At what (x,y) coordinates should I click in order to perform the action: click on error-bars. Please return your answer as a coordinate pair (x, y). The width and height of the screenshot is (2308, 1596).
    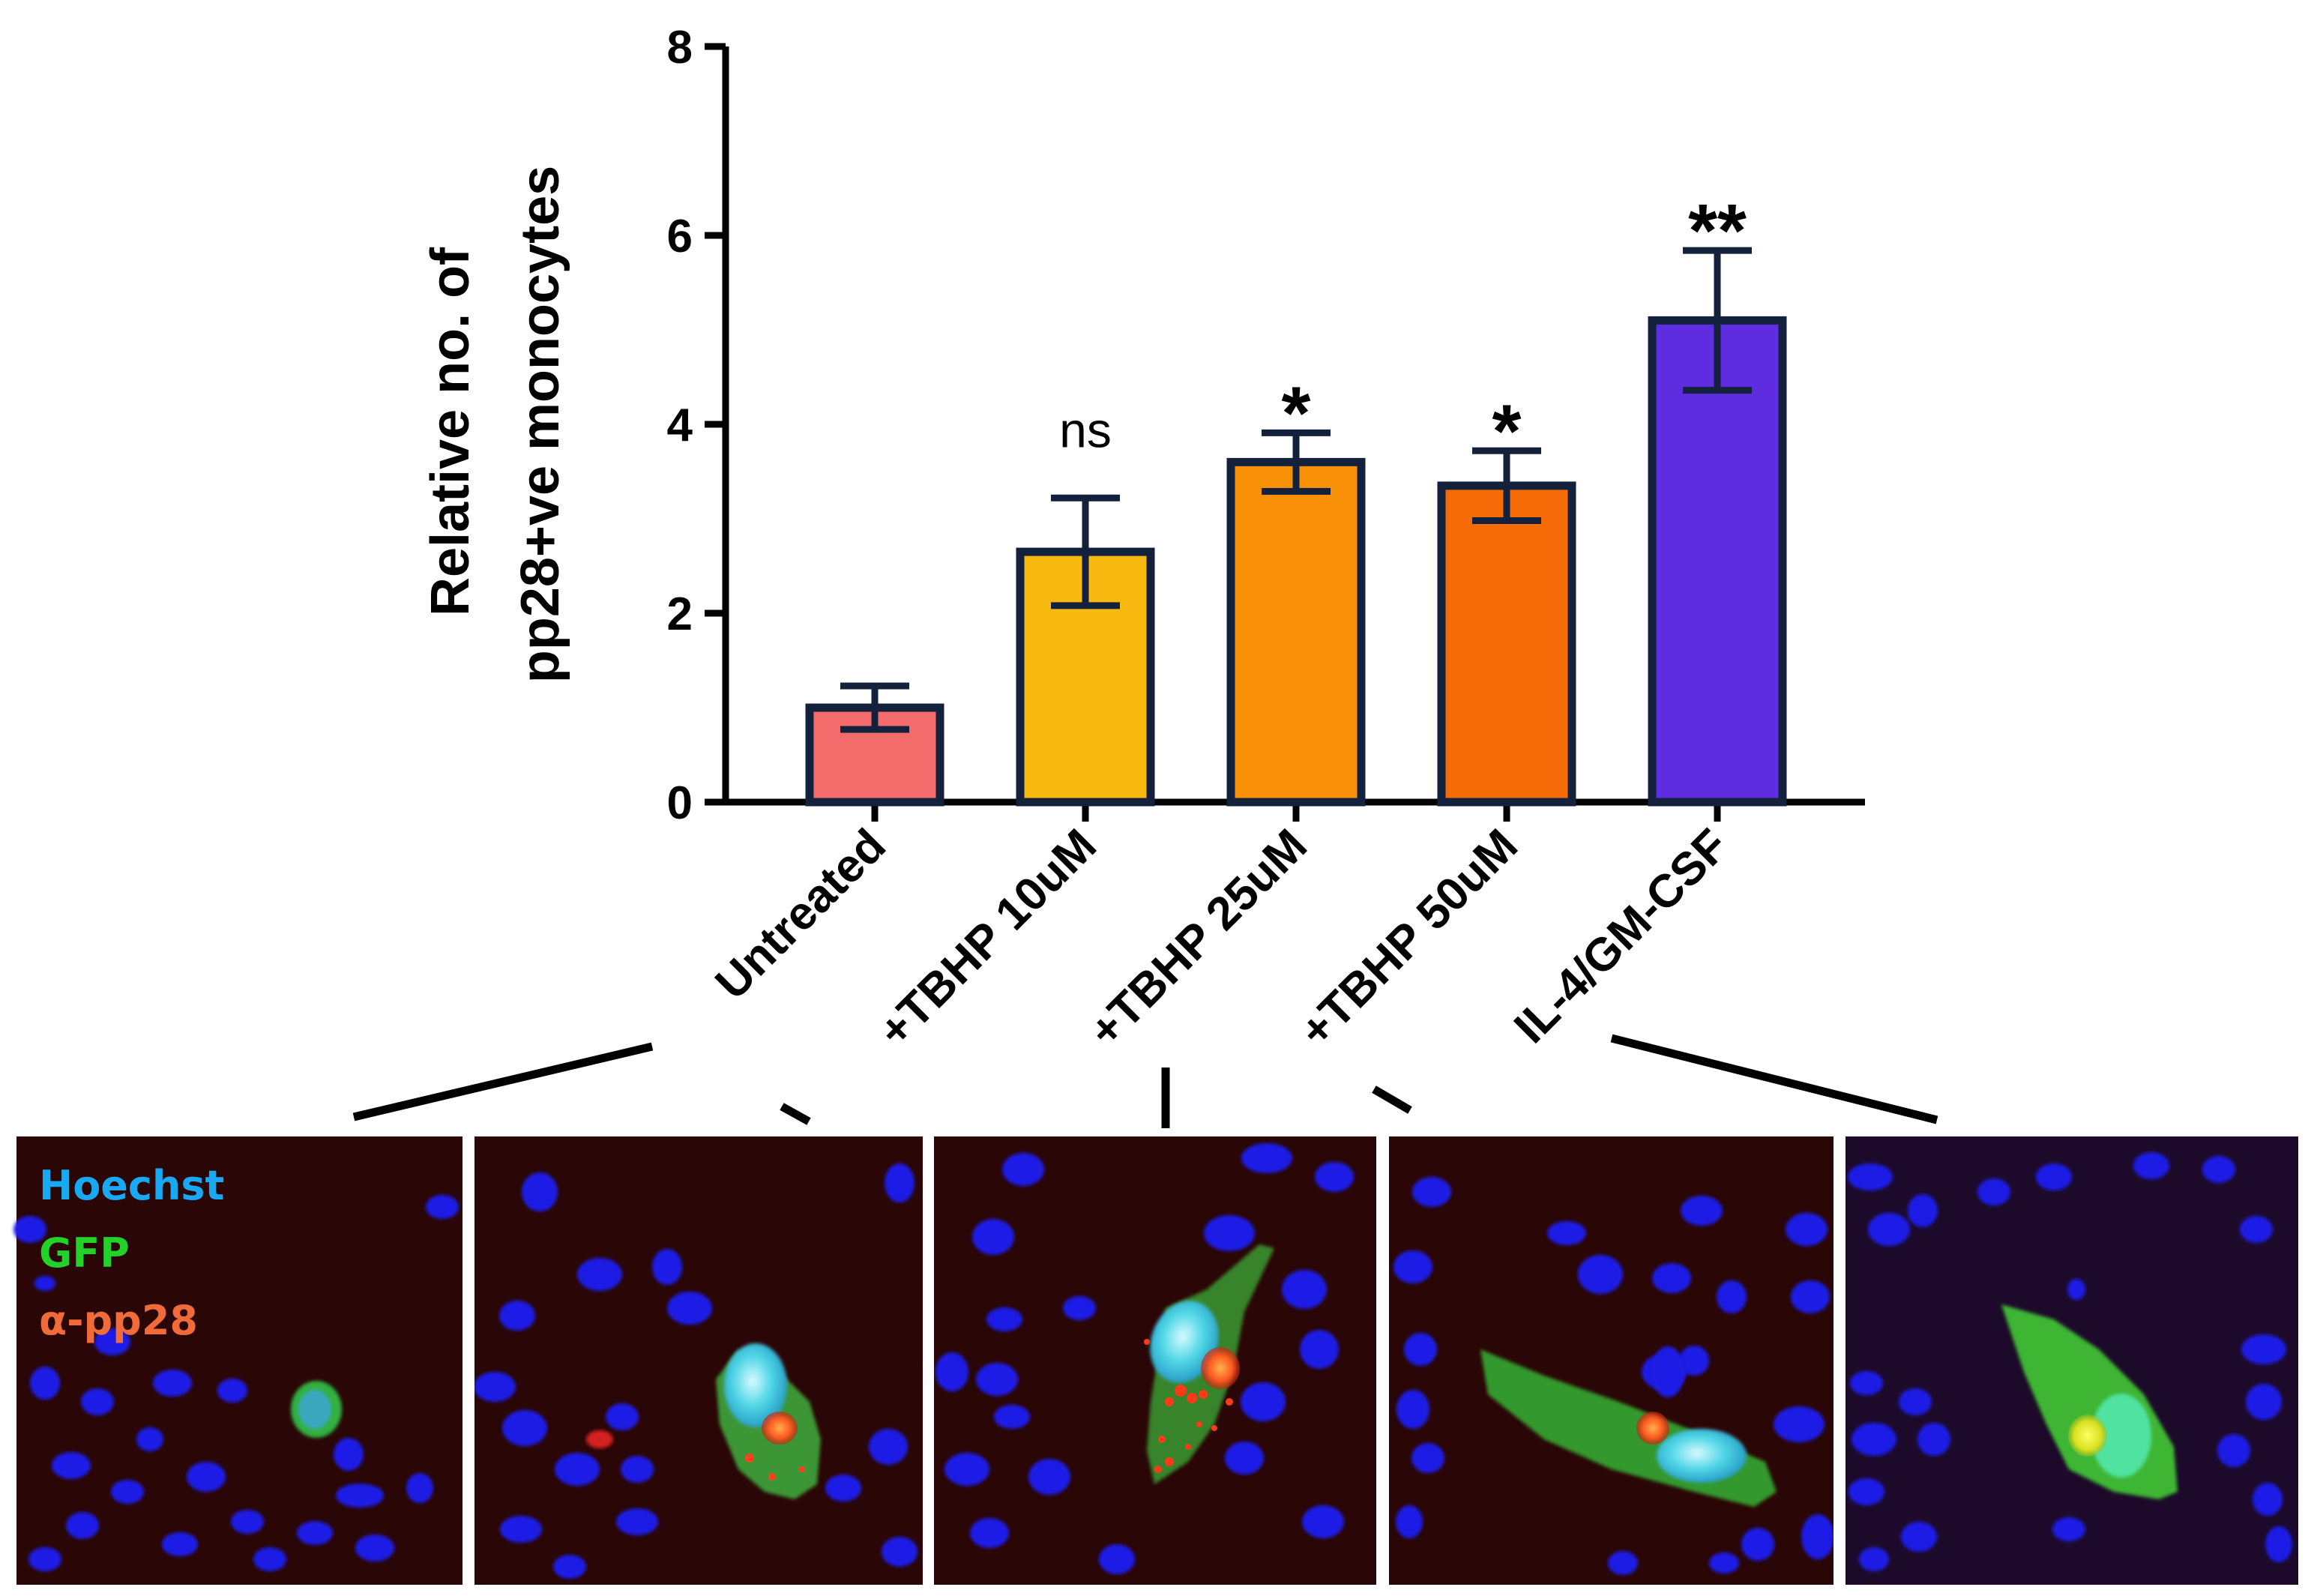
    Looking at the image, I should click on (1296, 490).